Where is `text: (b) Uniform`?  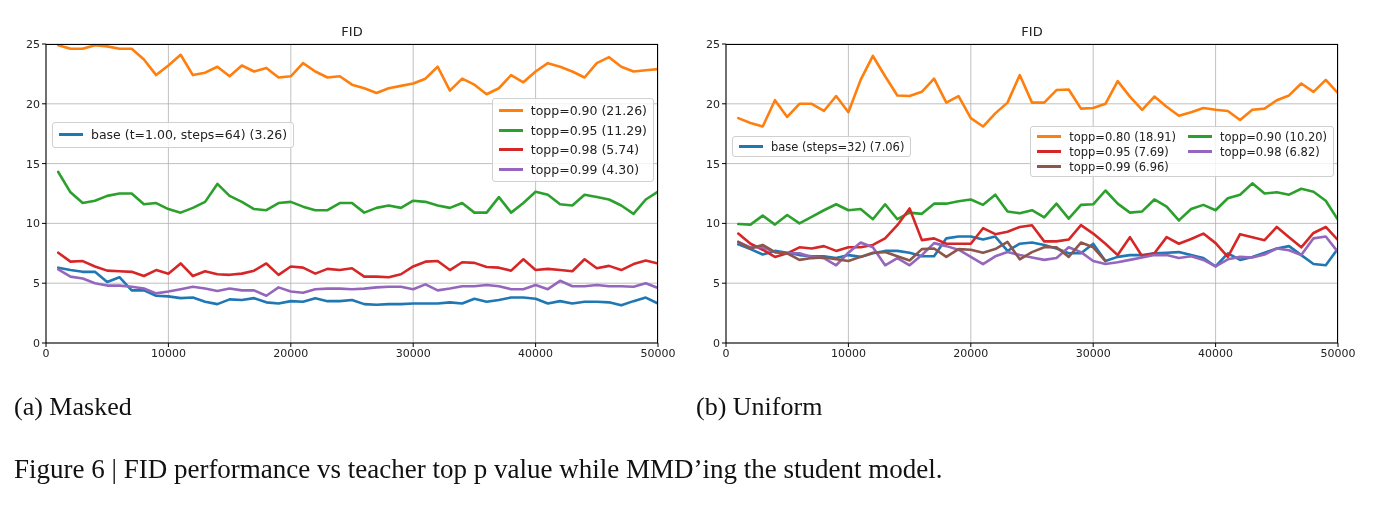
text: (b) Uniform is located at coordinates (759, 407).